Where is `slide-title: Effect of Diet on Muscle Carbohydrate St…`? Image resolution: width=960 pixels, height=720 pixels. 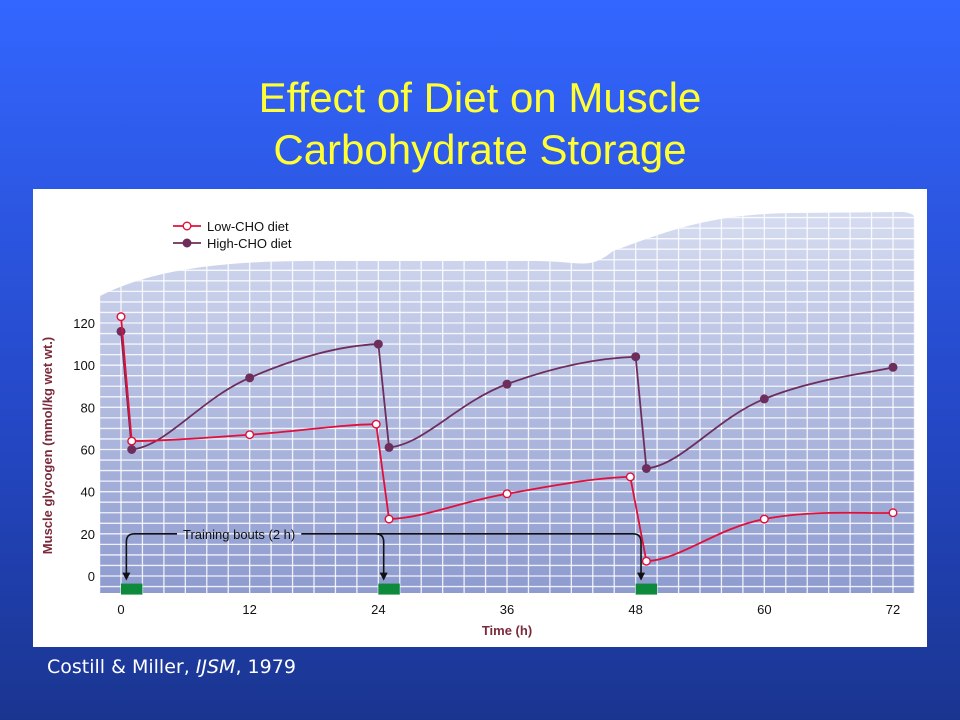 slide-title: Effect of Diet on Muscle Carbohydrate St… is located at coordinates (480, 124).